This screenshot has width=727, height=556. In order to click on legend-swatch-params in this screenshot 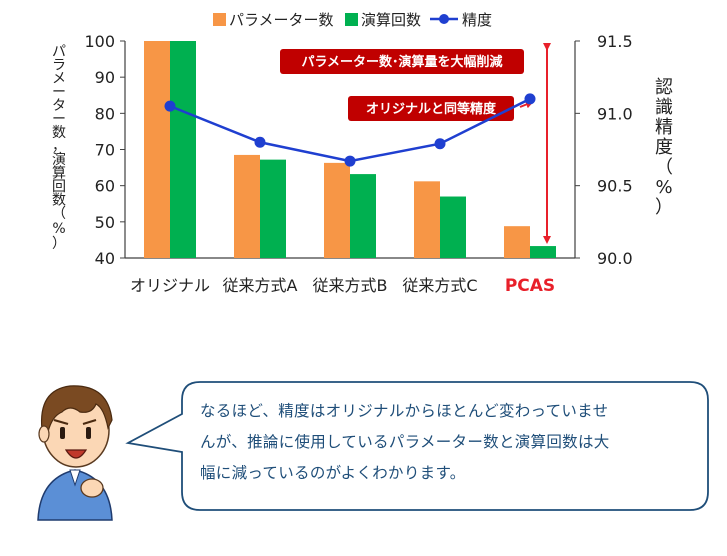, I will do `click(219, 19)`.